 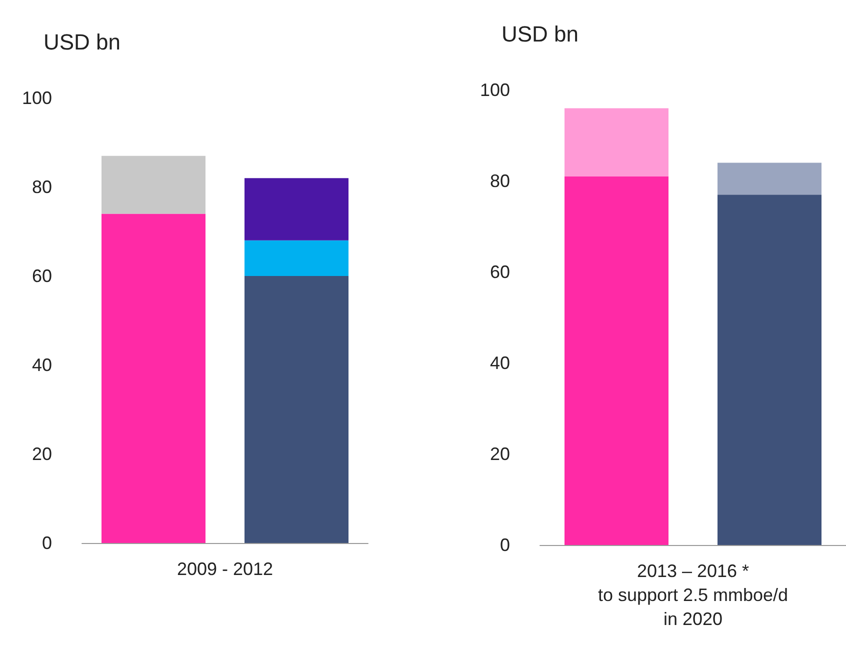 What do you see at coordinates (693, 595) in the screenshot?
I see `x-axis-title: 2013 – 2016 * to support 2.5 mmboe/d in 2020` at bounding box center [693, 595].